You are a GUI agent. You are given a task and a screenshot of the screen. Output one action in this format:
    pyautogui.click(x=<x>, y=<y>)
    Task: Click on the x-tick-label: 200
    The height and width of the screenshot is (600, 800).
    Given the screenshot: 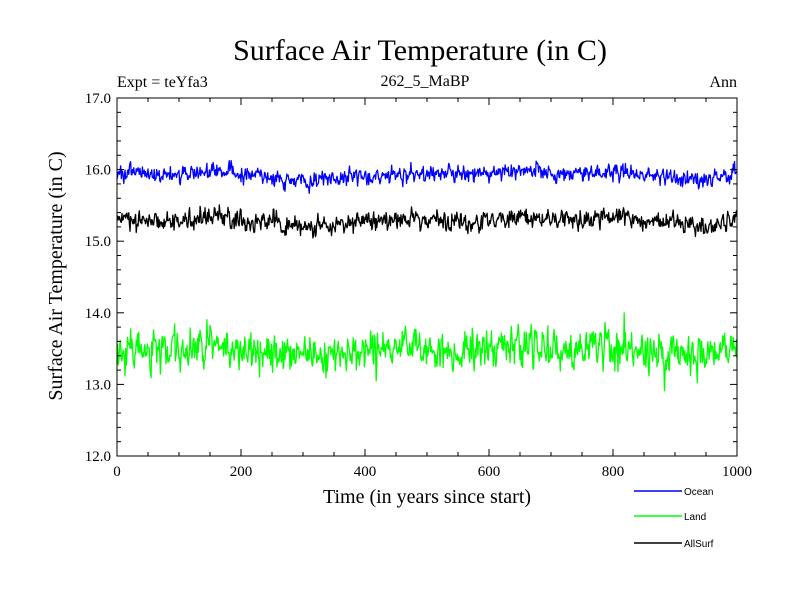 What is the action you would take?
    pyautogui.click(x=241, y=472)
    